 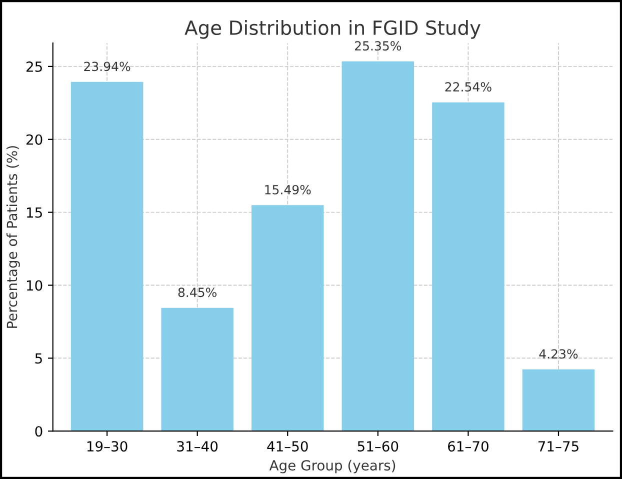 What do you see at coordinates (378, 46) in the screenshot?
I see `data-label: 25.35%` at bounding box center [378, 46].